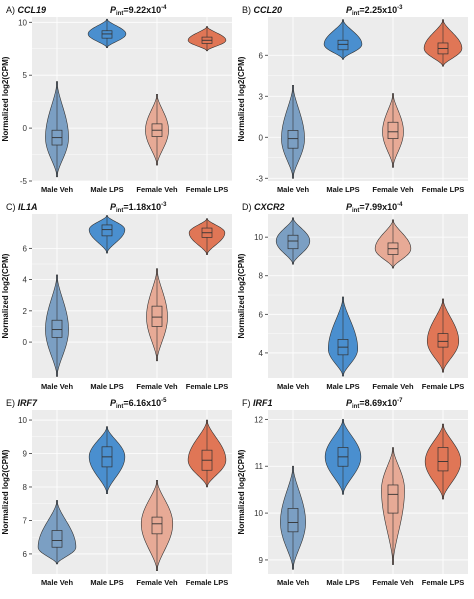  I want to click on panel-title: D) CXCR2, so click(263, 207).